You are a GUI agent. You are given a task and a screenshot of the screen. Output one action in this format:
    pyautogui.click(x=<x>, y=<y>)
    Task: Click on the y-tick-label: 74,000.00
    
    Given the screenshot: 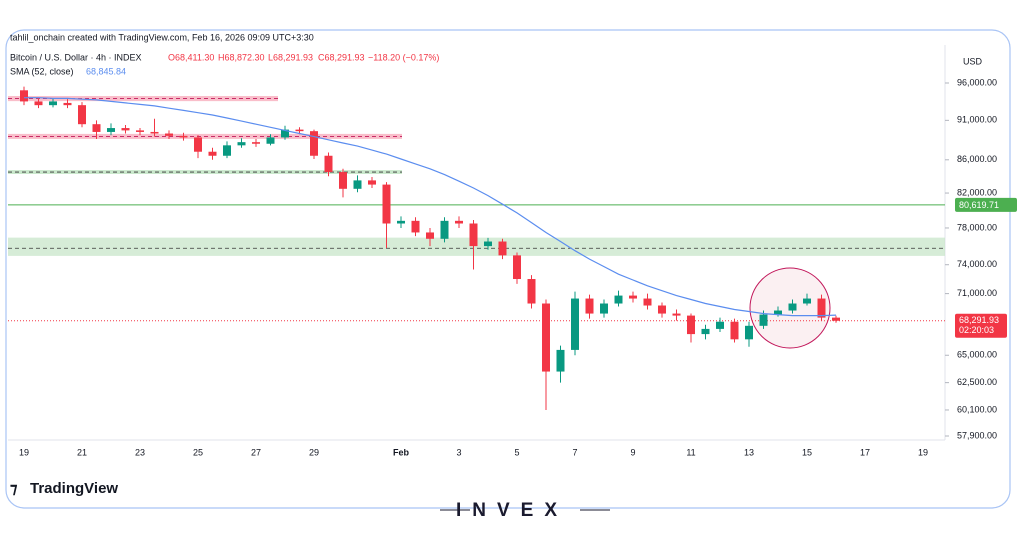 What is the action you would take?
    pyautogui.click(x=977, y=264)
    